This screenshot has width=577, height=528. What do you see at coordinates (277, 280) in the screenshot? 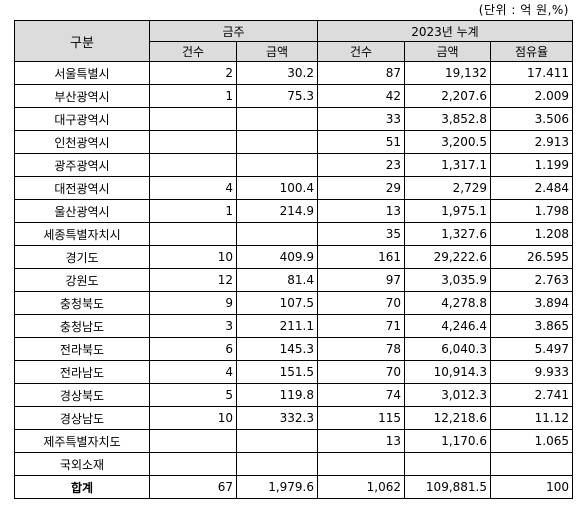
I see `week-amount-cell: 81.4` at bounding box center [277, 280].